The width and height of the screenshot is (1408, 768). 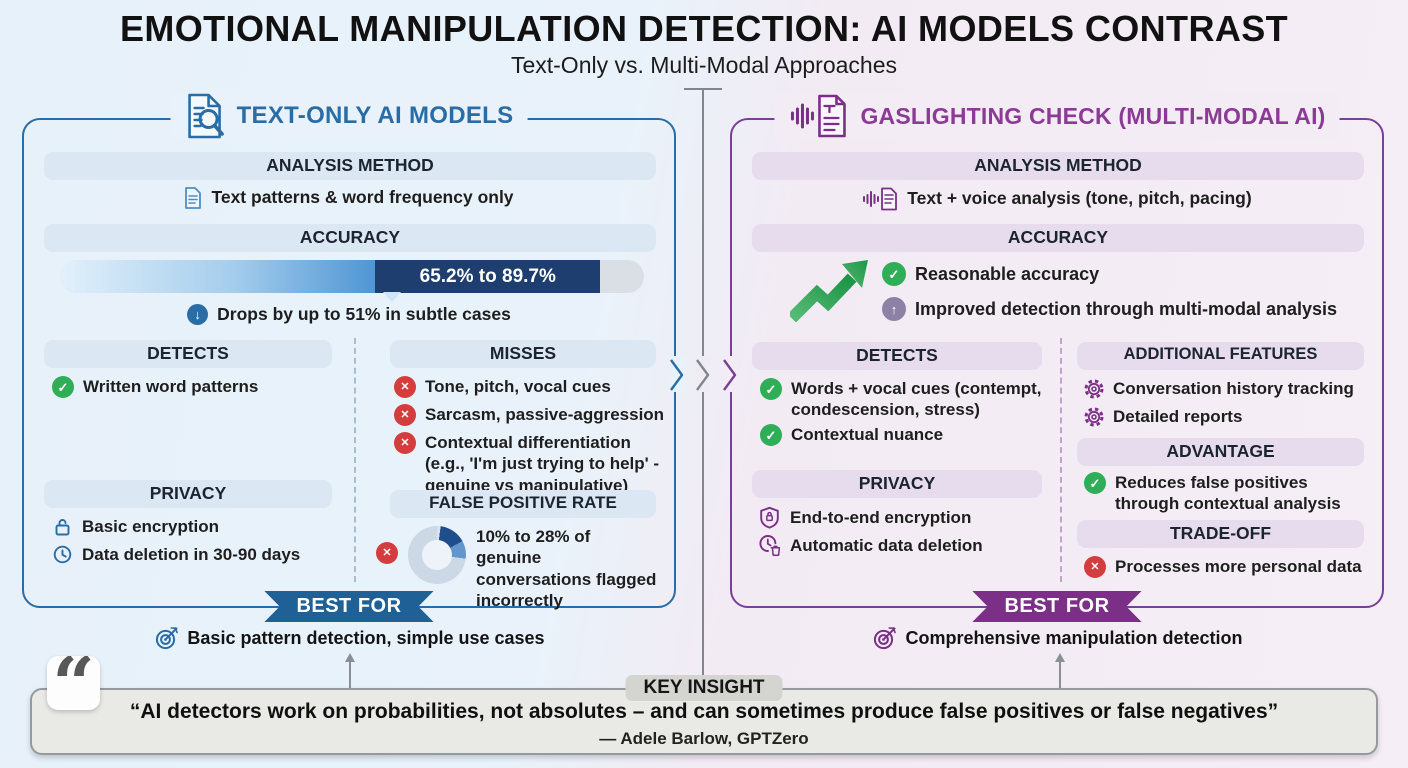 I want to click on right-accuracy-heading: ACCURACY, so click(x=1058, y=238).